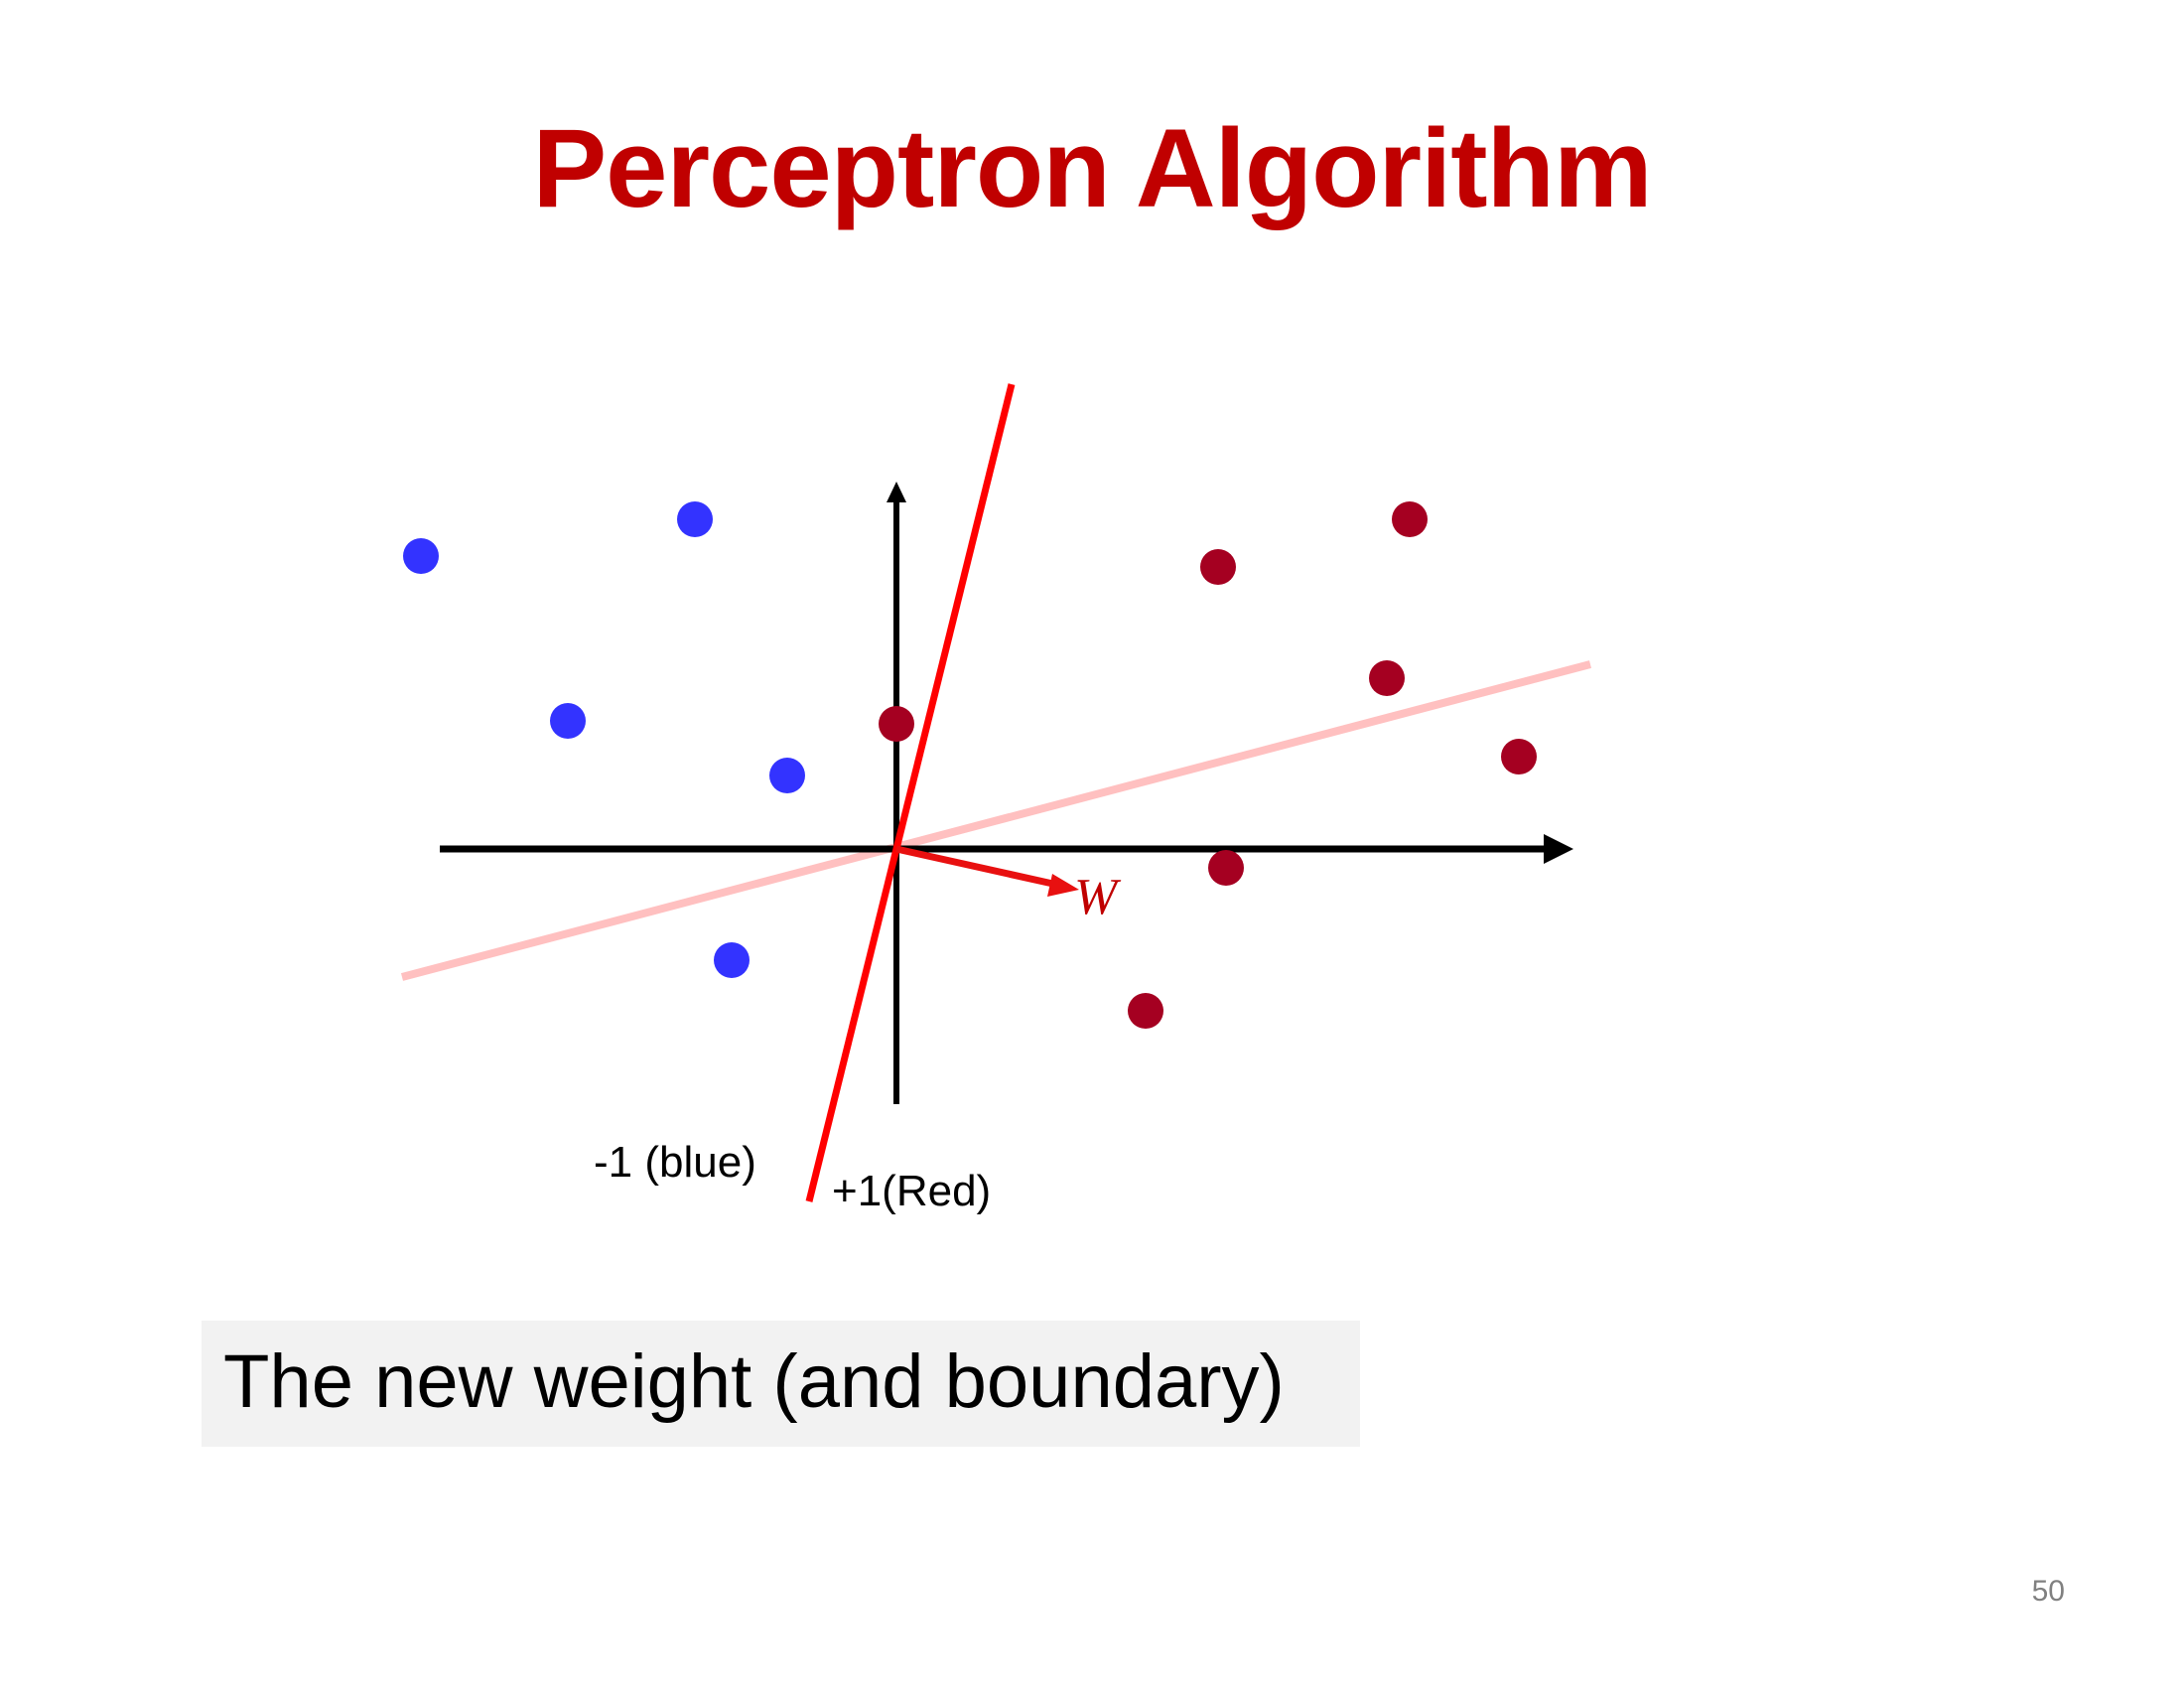  Describe the element at coordinates (896, 492) in the screenshot. I see `y-axis-arrowhead` at that location.